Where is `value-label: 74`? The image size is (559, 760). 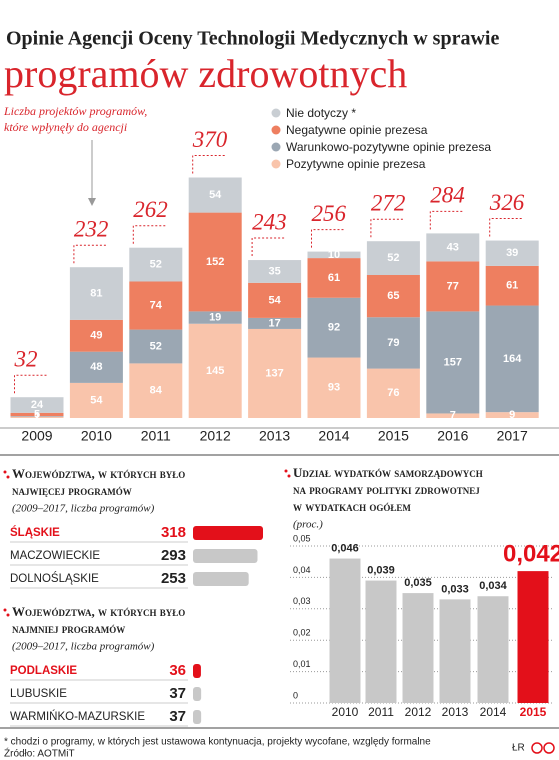
value-label: 74 is located at coordinates (156, 305).